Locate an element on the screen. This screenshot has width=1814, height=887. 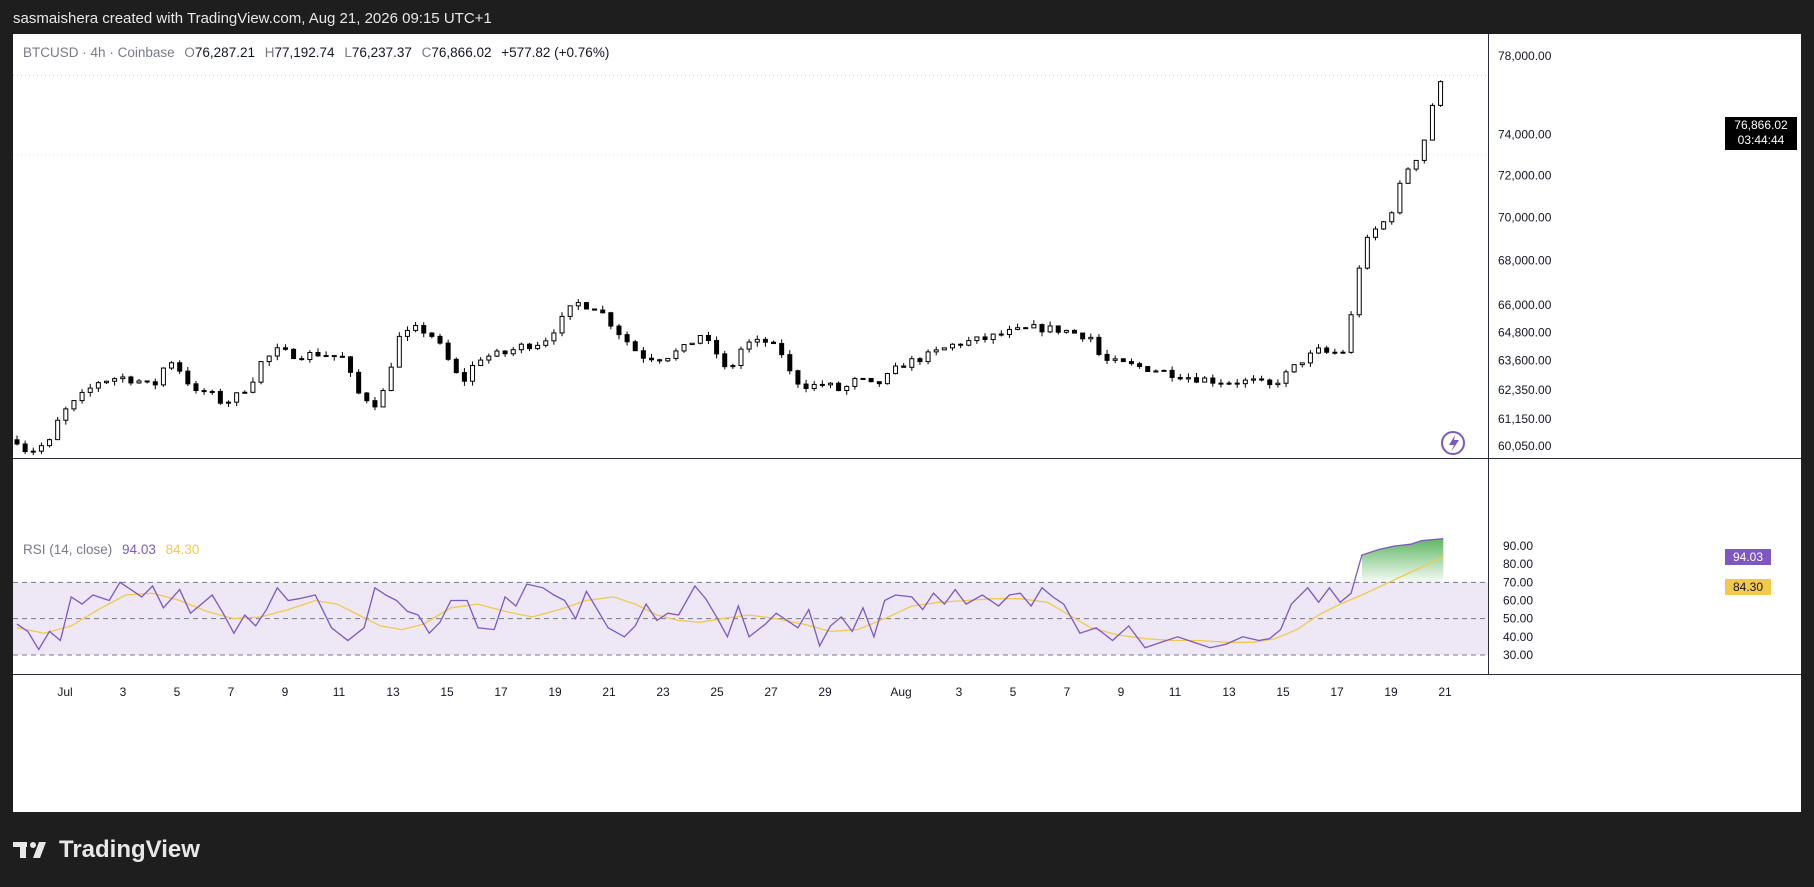
price-tick-label: 66,000.00 is located at coordinates (1525, 305).